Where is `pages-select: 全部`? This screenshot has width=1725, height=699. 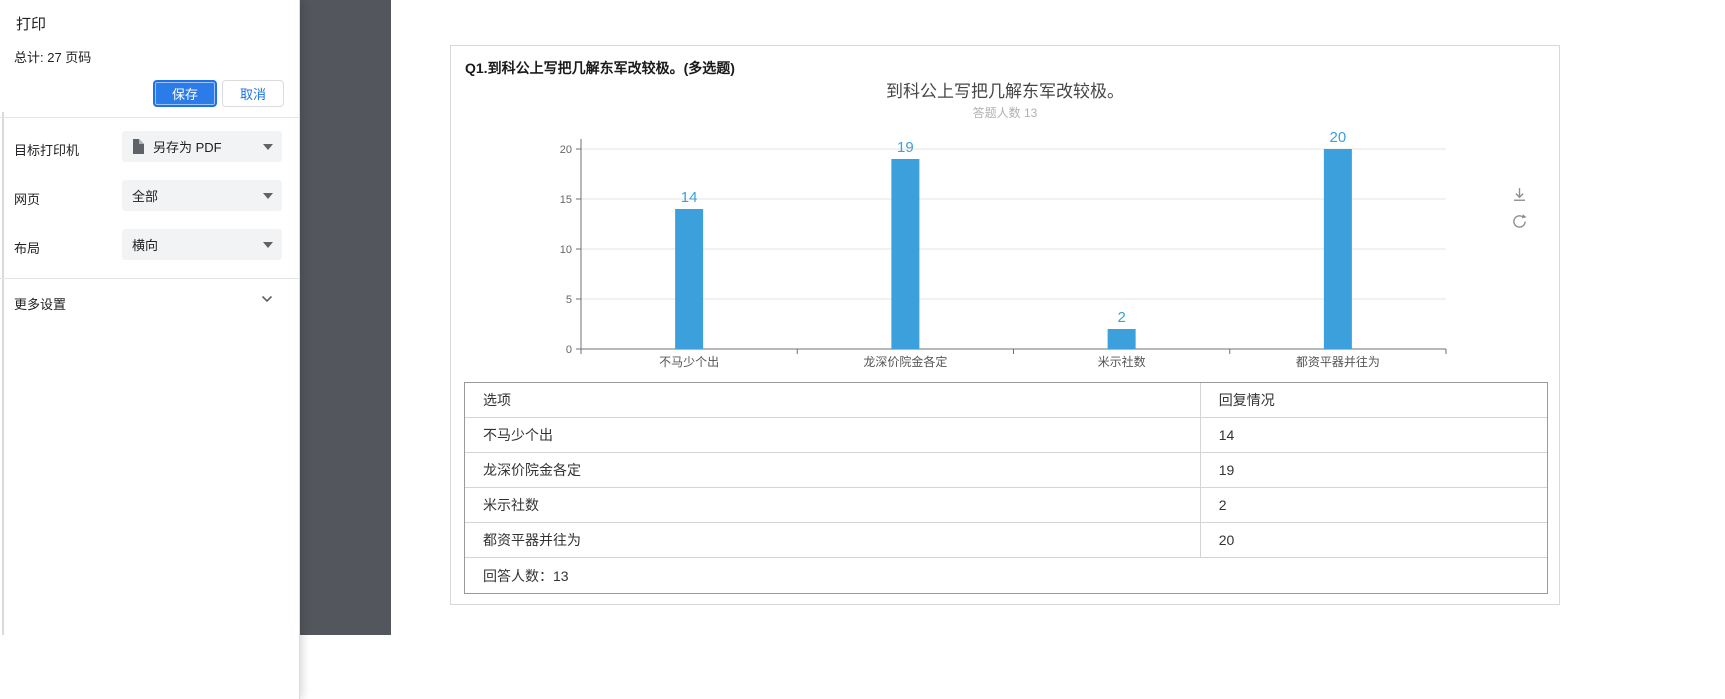
pages-select: 全部 is located at coordinates (202, 195).